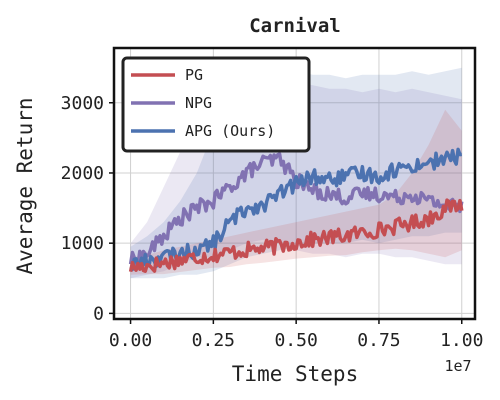 The image size is (500, 400). Describe the element at coordinates (82, 103) in the screenshot. I see `y-tick-label: 3000` at that location.